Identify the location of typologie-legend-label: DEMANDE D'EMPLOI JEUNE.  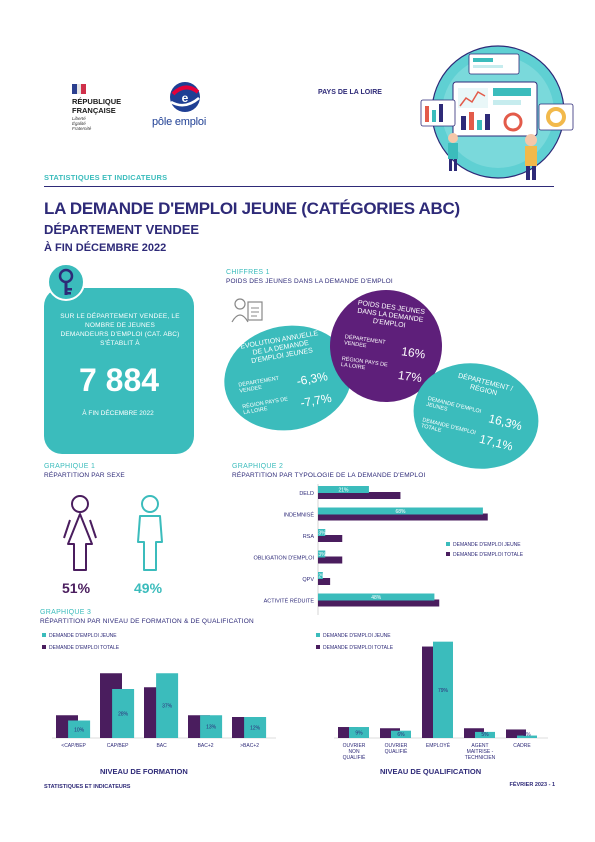
(487, 545).